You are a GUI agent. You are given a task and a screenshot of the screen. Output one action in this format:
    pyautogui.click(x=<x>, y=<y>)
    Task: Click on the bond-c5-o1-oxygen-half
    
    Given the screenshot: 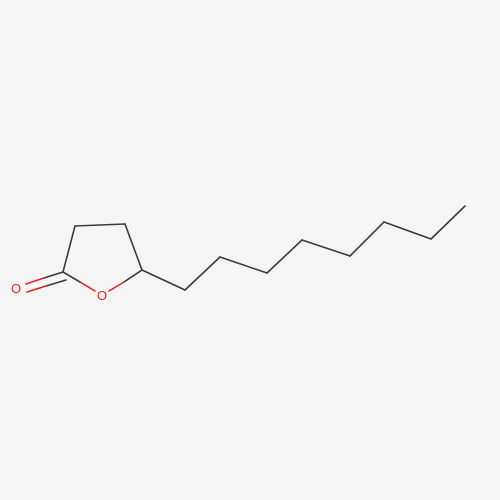 What is the action you would take?
    pyautogui.click(x=116, y=286)
    